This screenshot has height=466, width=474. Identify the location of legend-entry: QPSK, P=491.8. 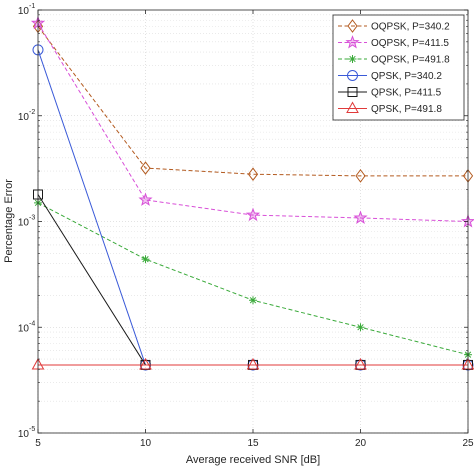
(390, 108).